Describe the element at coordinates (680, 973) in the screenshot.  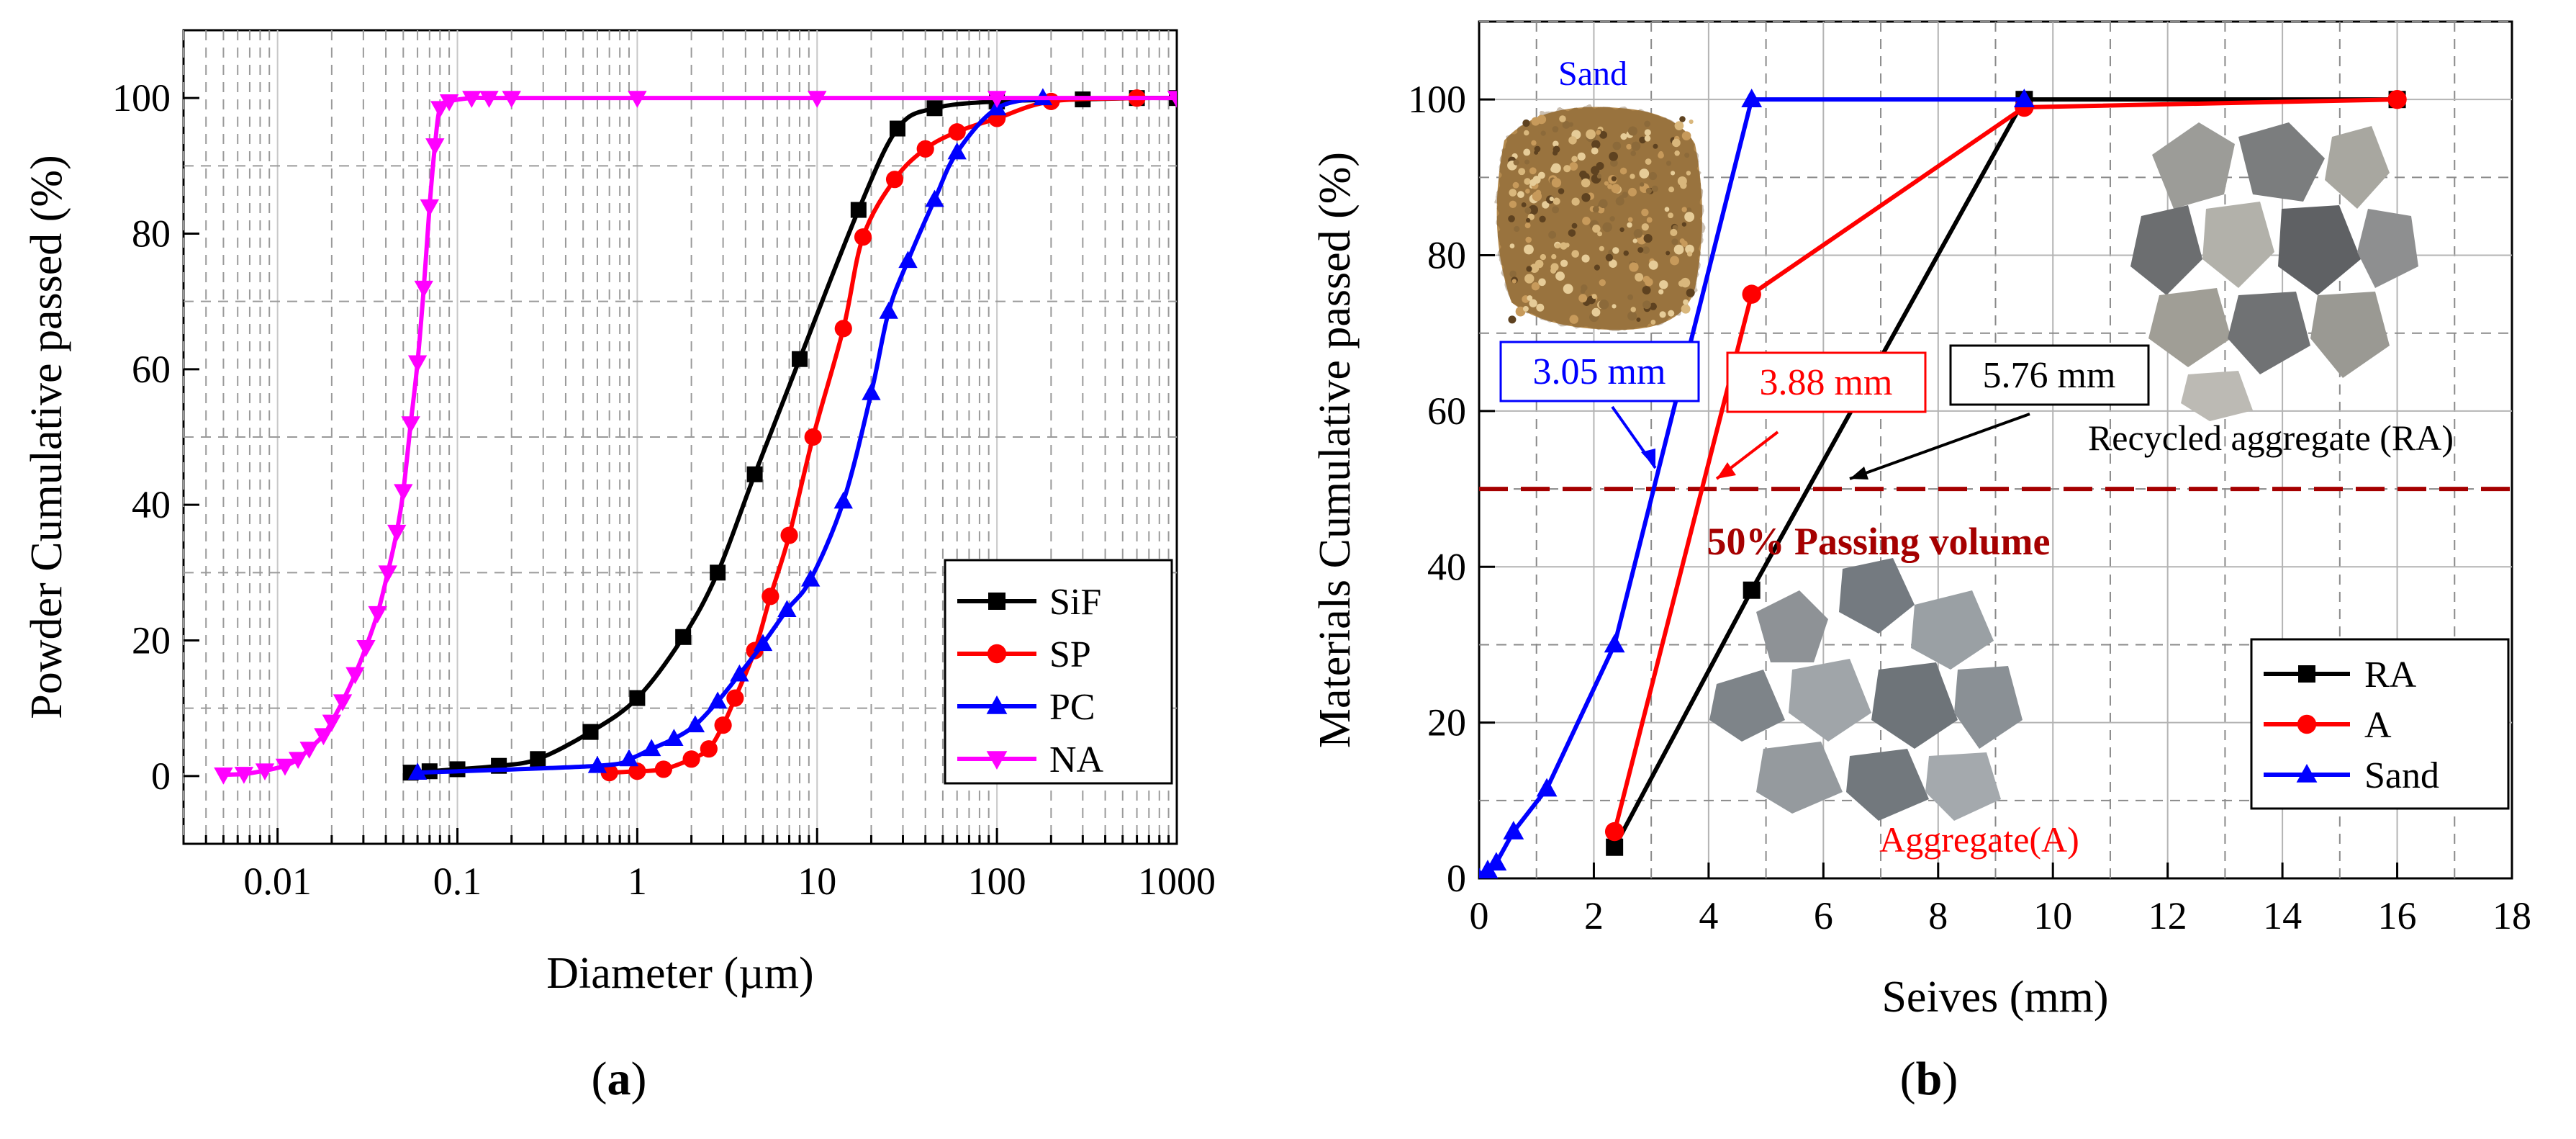
I see `panel-a-xlabel: Diameter (µm)` at that location.